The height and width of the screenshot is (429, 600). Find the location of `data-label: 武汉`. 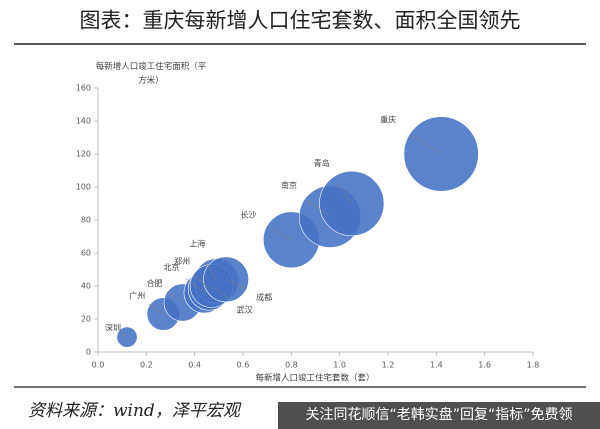

data-label: 武汉 is located at coordinates (245, 310).